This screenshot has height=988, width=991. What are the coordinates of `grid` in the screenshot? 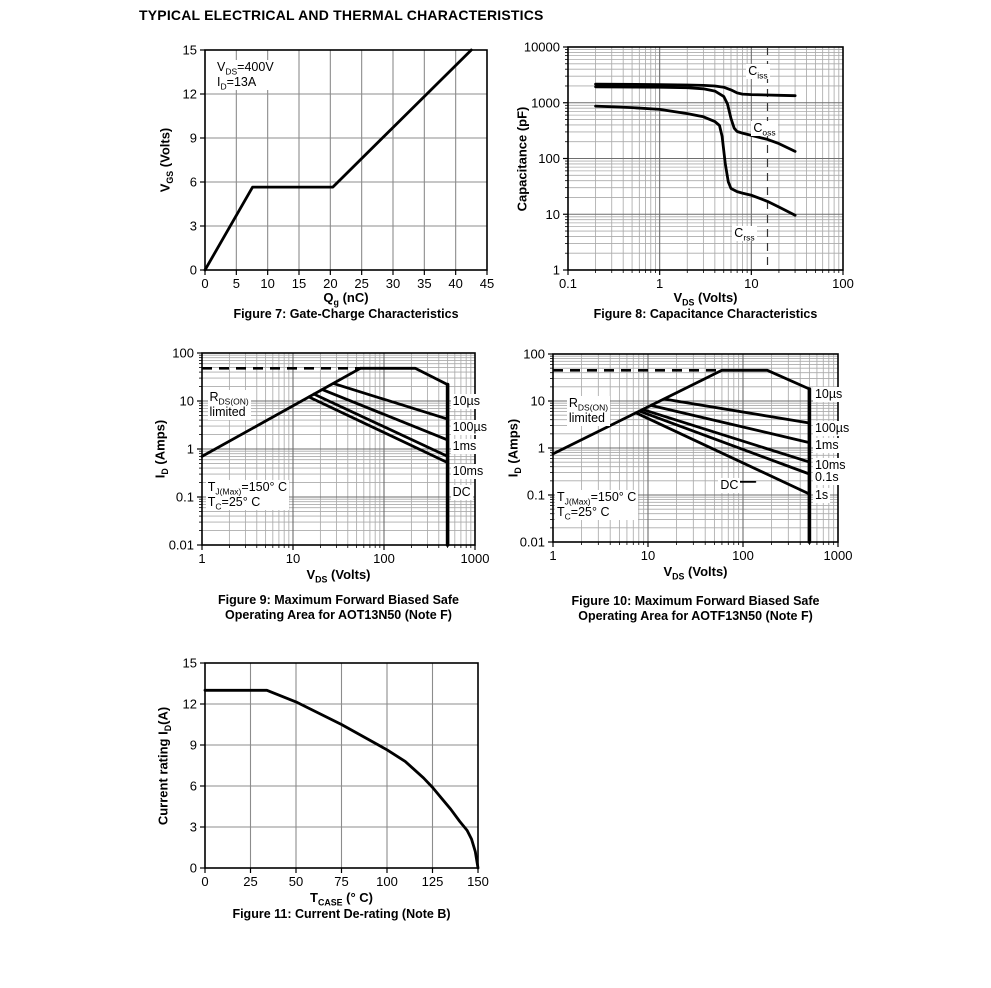 It's located at (705, 158).